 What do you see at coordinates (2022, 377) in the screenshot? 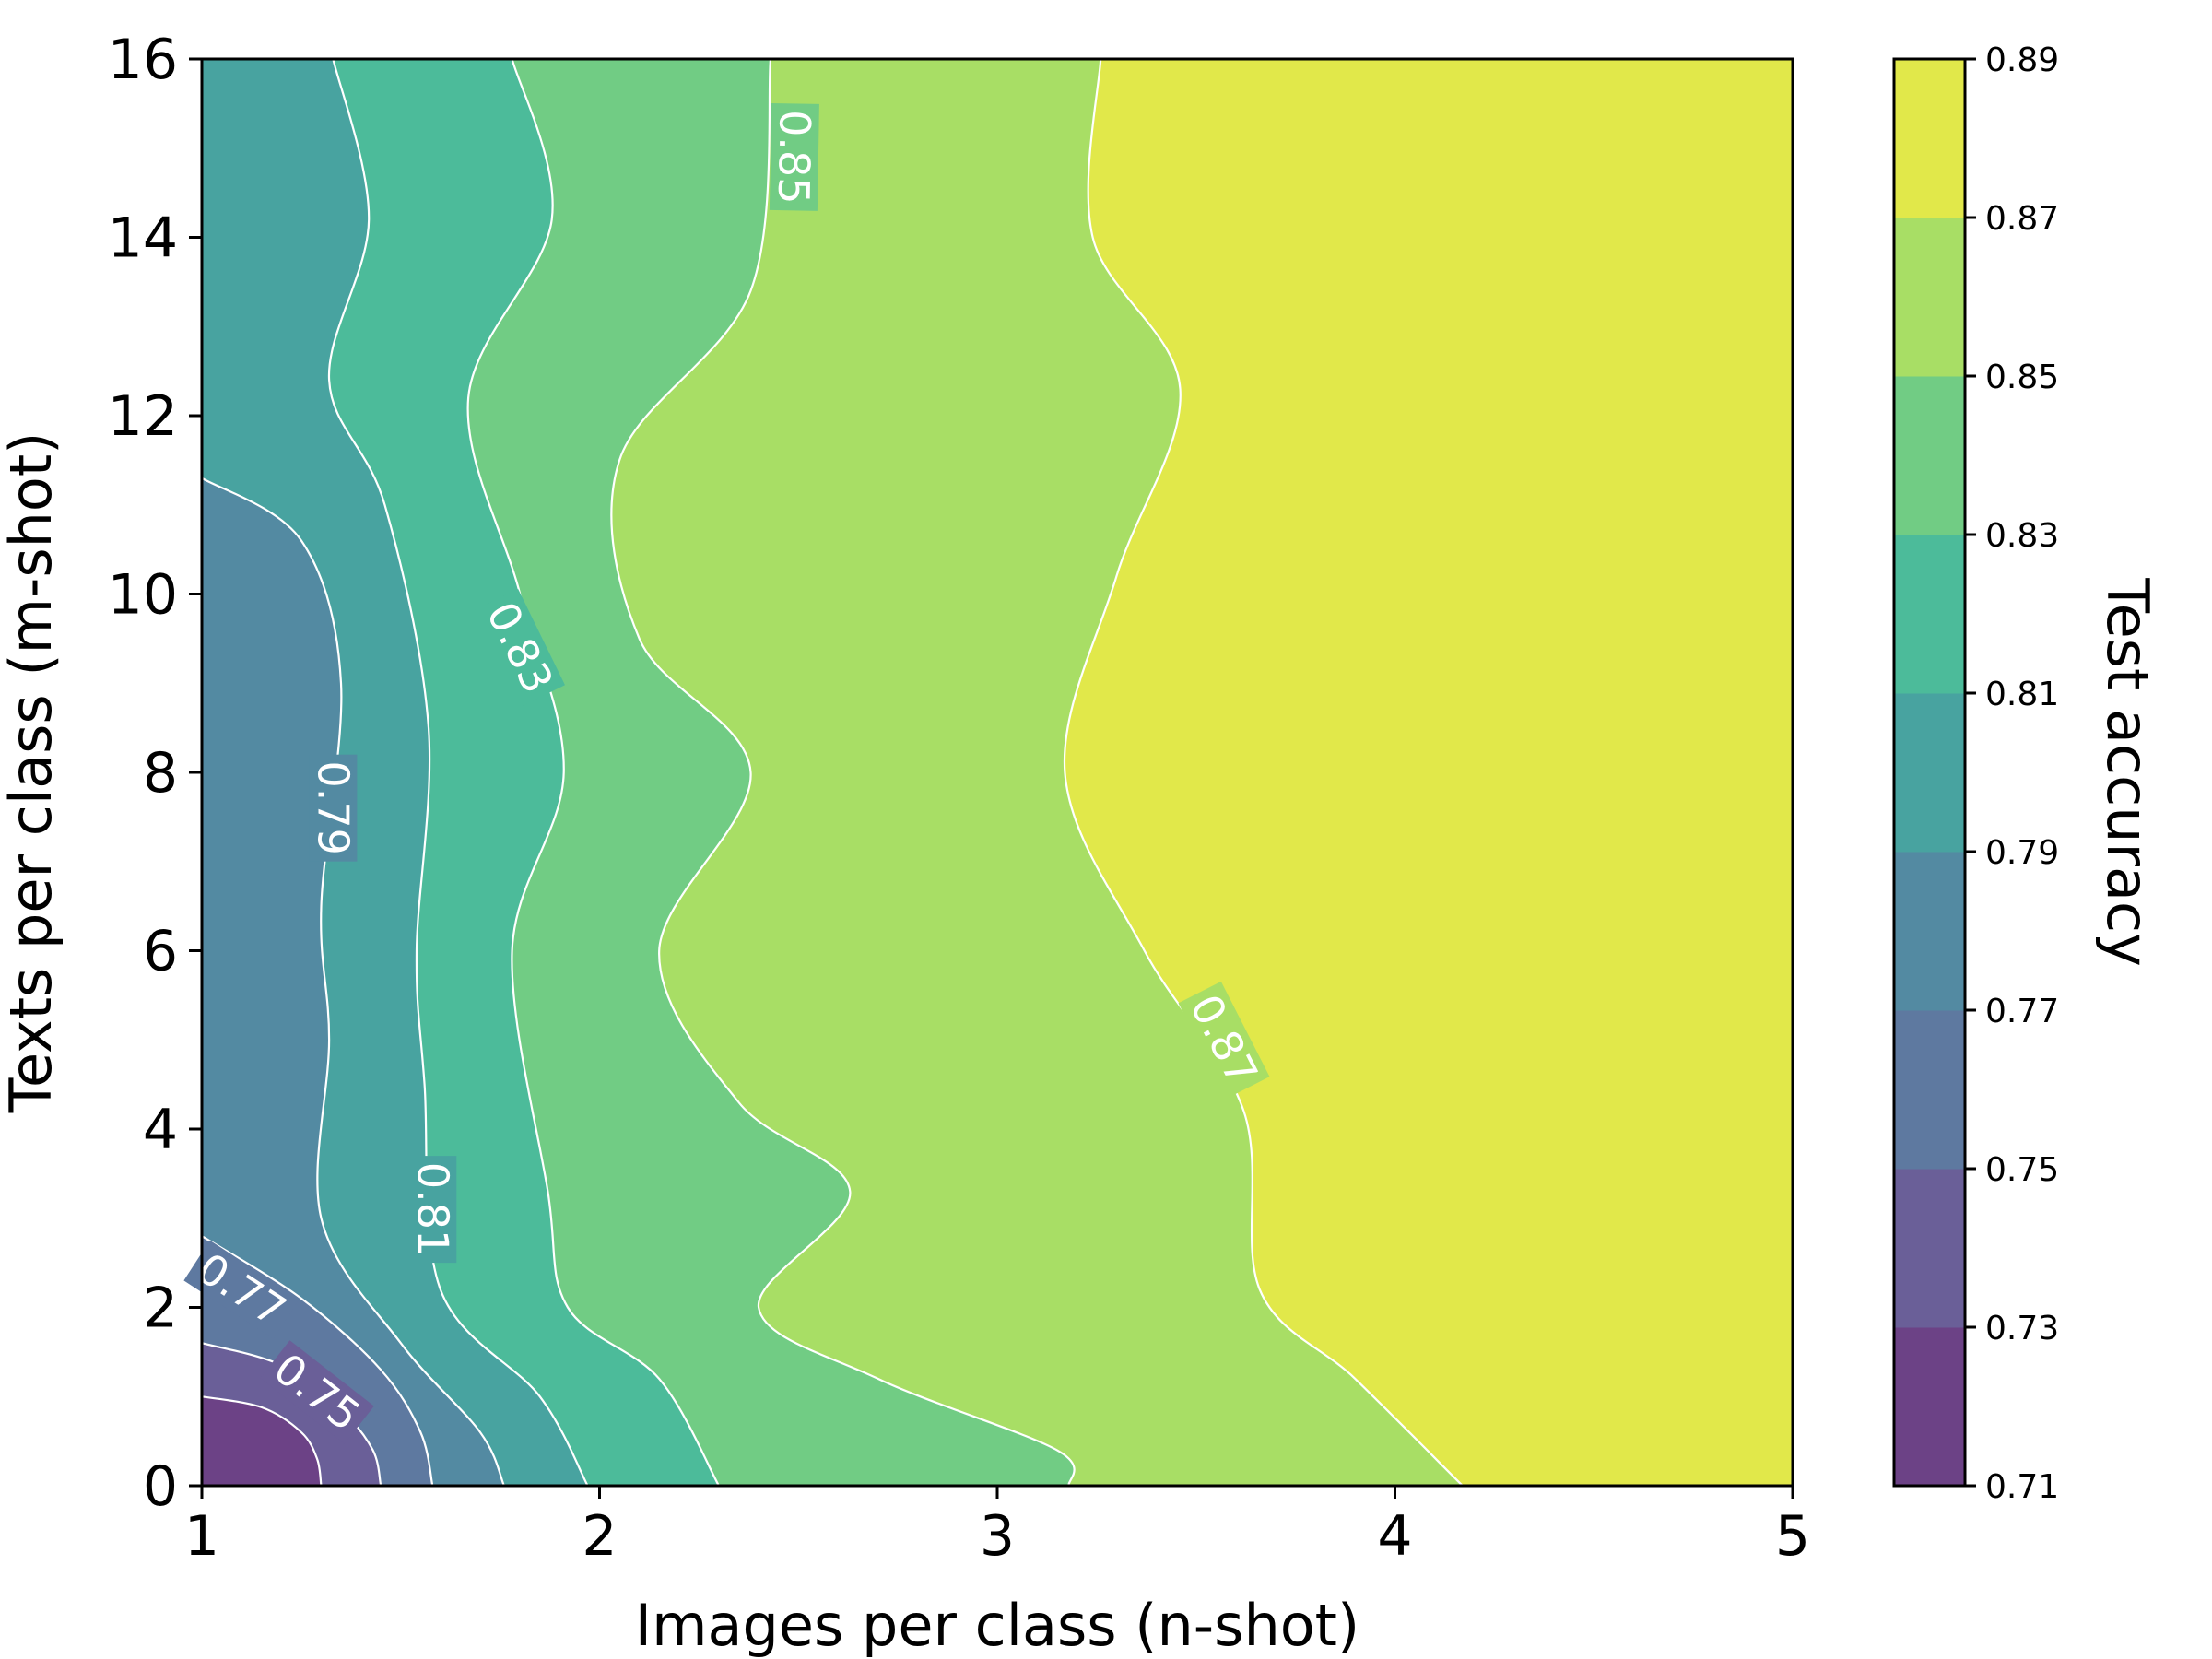
I see `colorbar-tick-label: 0.85` at bounding box center [2022, 377].